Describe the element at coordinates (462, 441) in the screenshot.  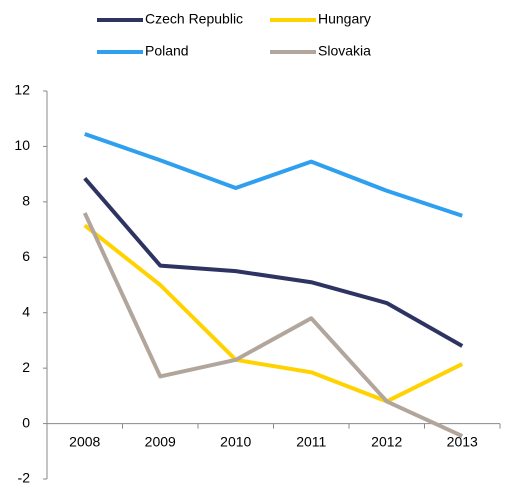
I see `x-tick-label: 2013` at that location.